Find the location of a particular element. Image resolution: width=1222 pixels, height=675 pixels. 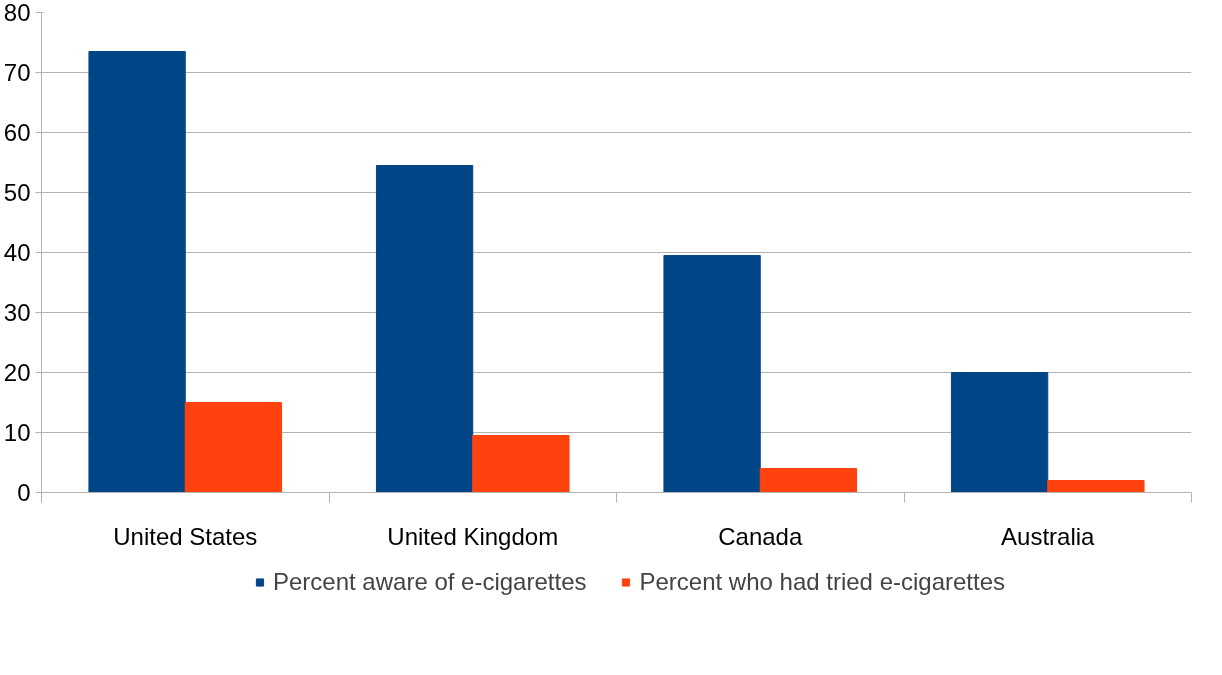

y-tick-label: 70 is located at coordinates (17, 72).